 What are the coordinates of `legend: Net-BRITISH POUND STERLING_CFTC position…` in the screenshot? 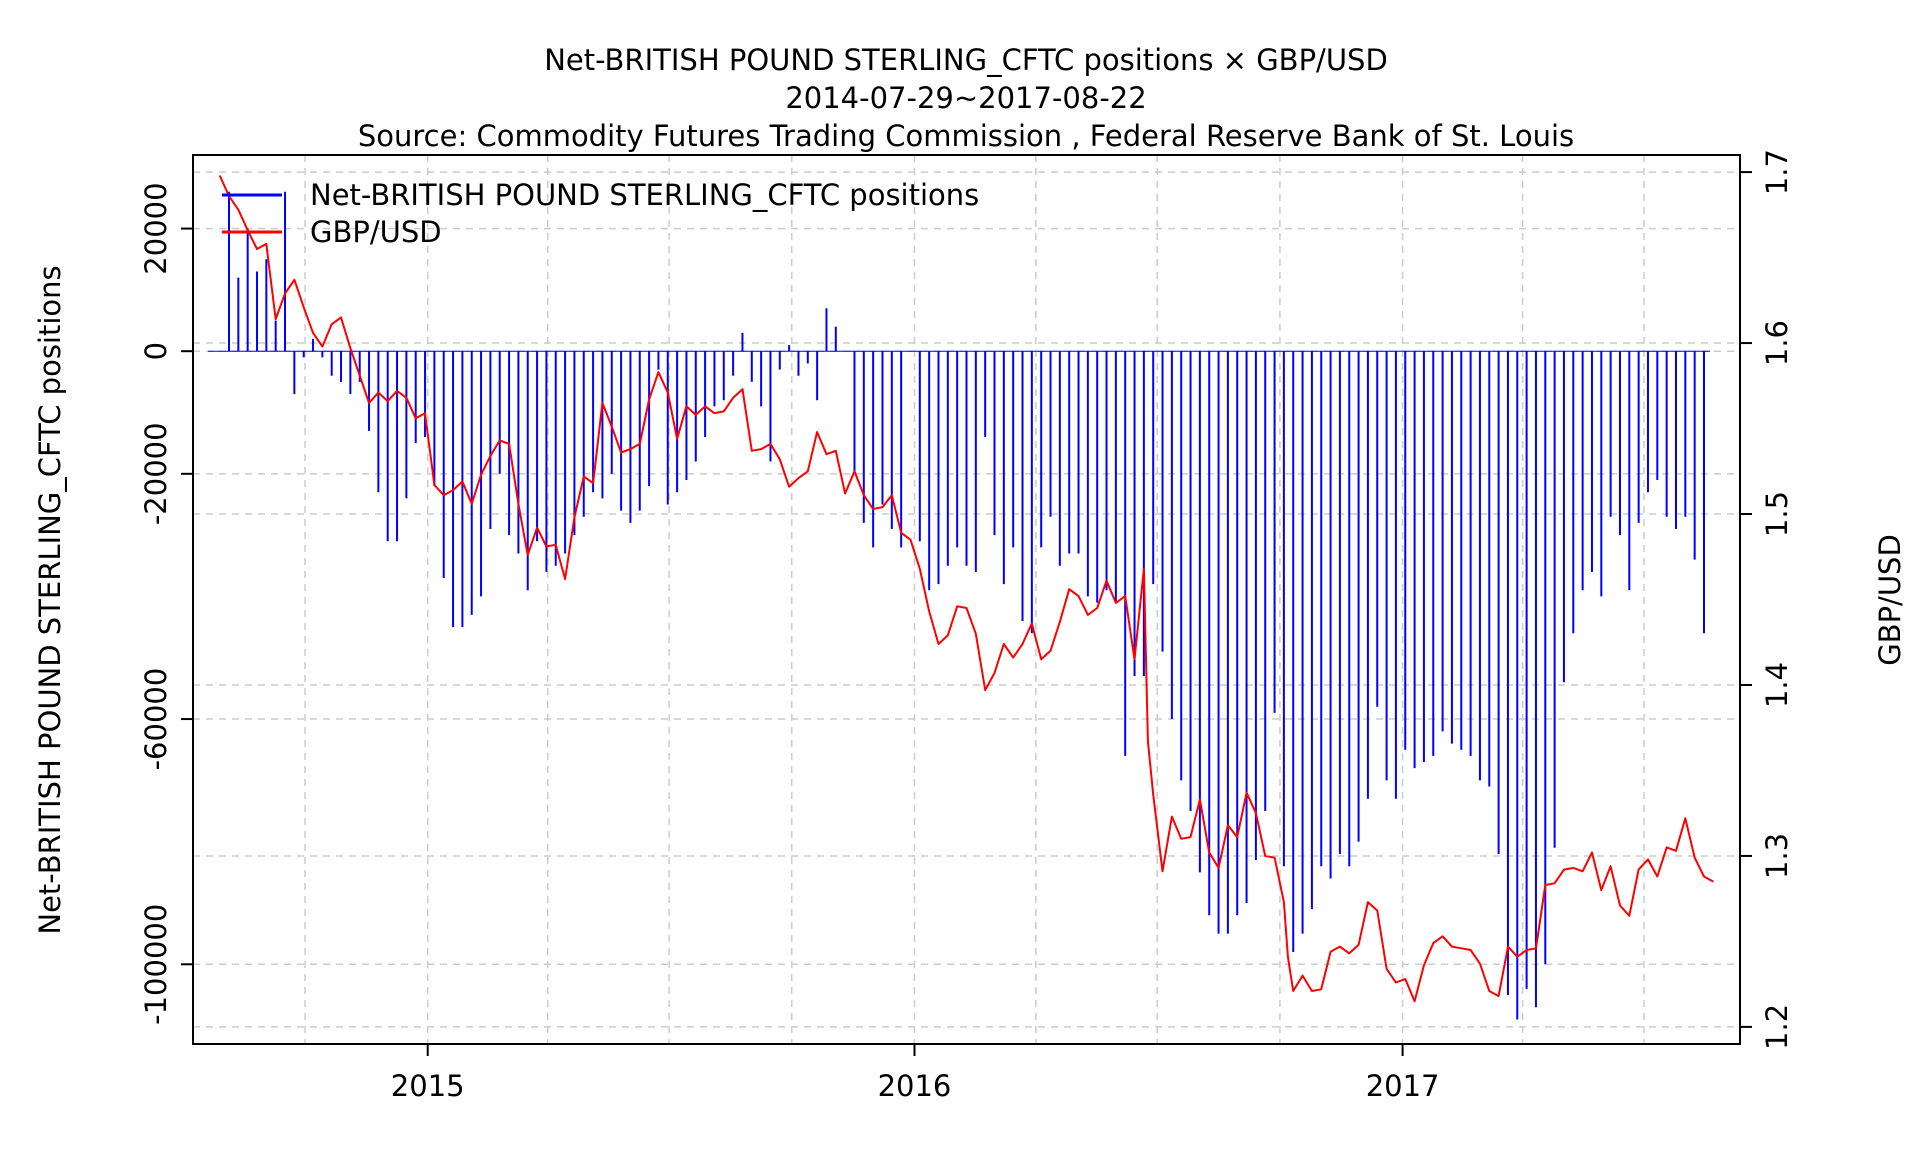 It's located at (600, 213).